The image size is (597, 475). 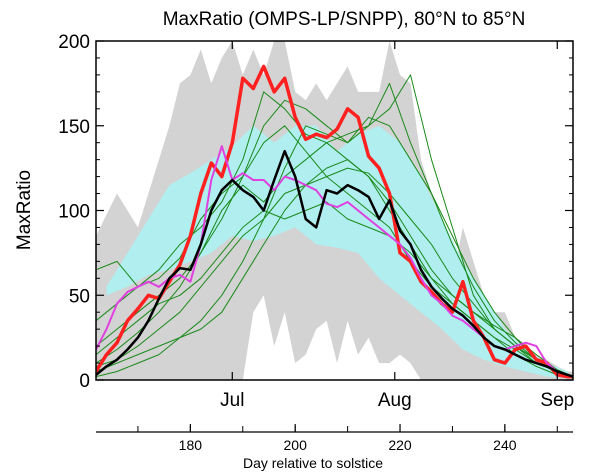 I want to click on month-tick-label: Sep, so click(x=557, y=400).